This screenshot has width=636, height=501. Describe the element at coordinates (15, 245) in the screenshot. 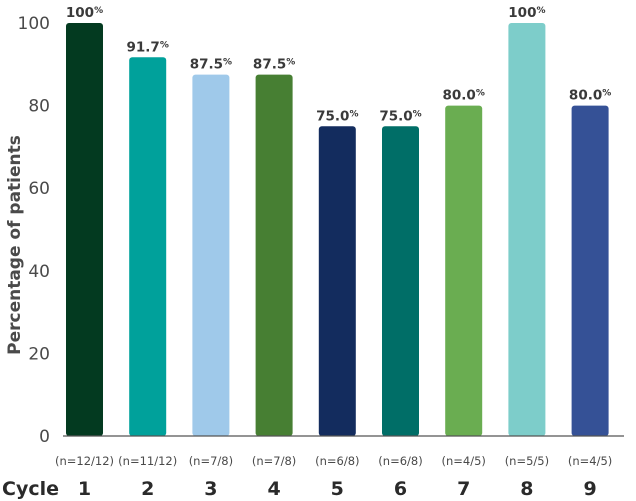

I see `y-axis-title: Percentage of patients` at that location.